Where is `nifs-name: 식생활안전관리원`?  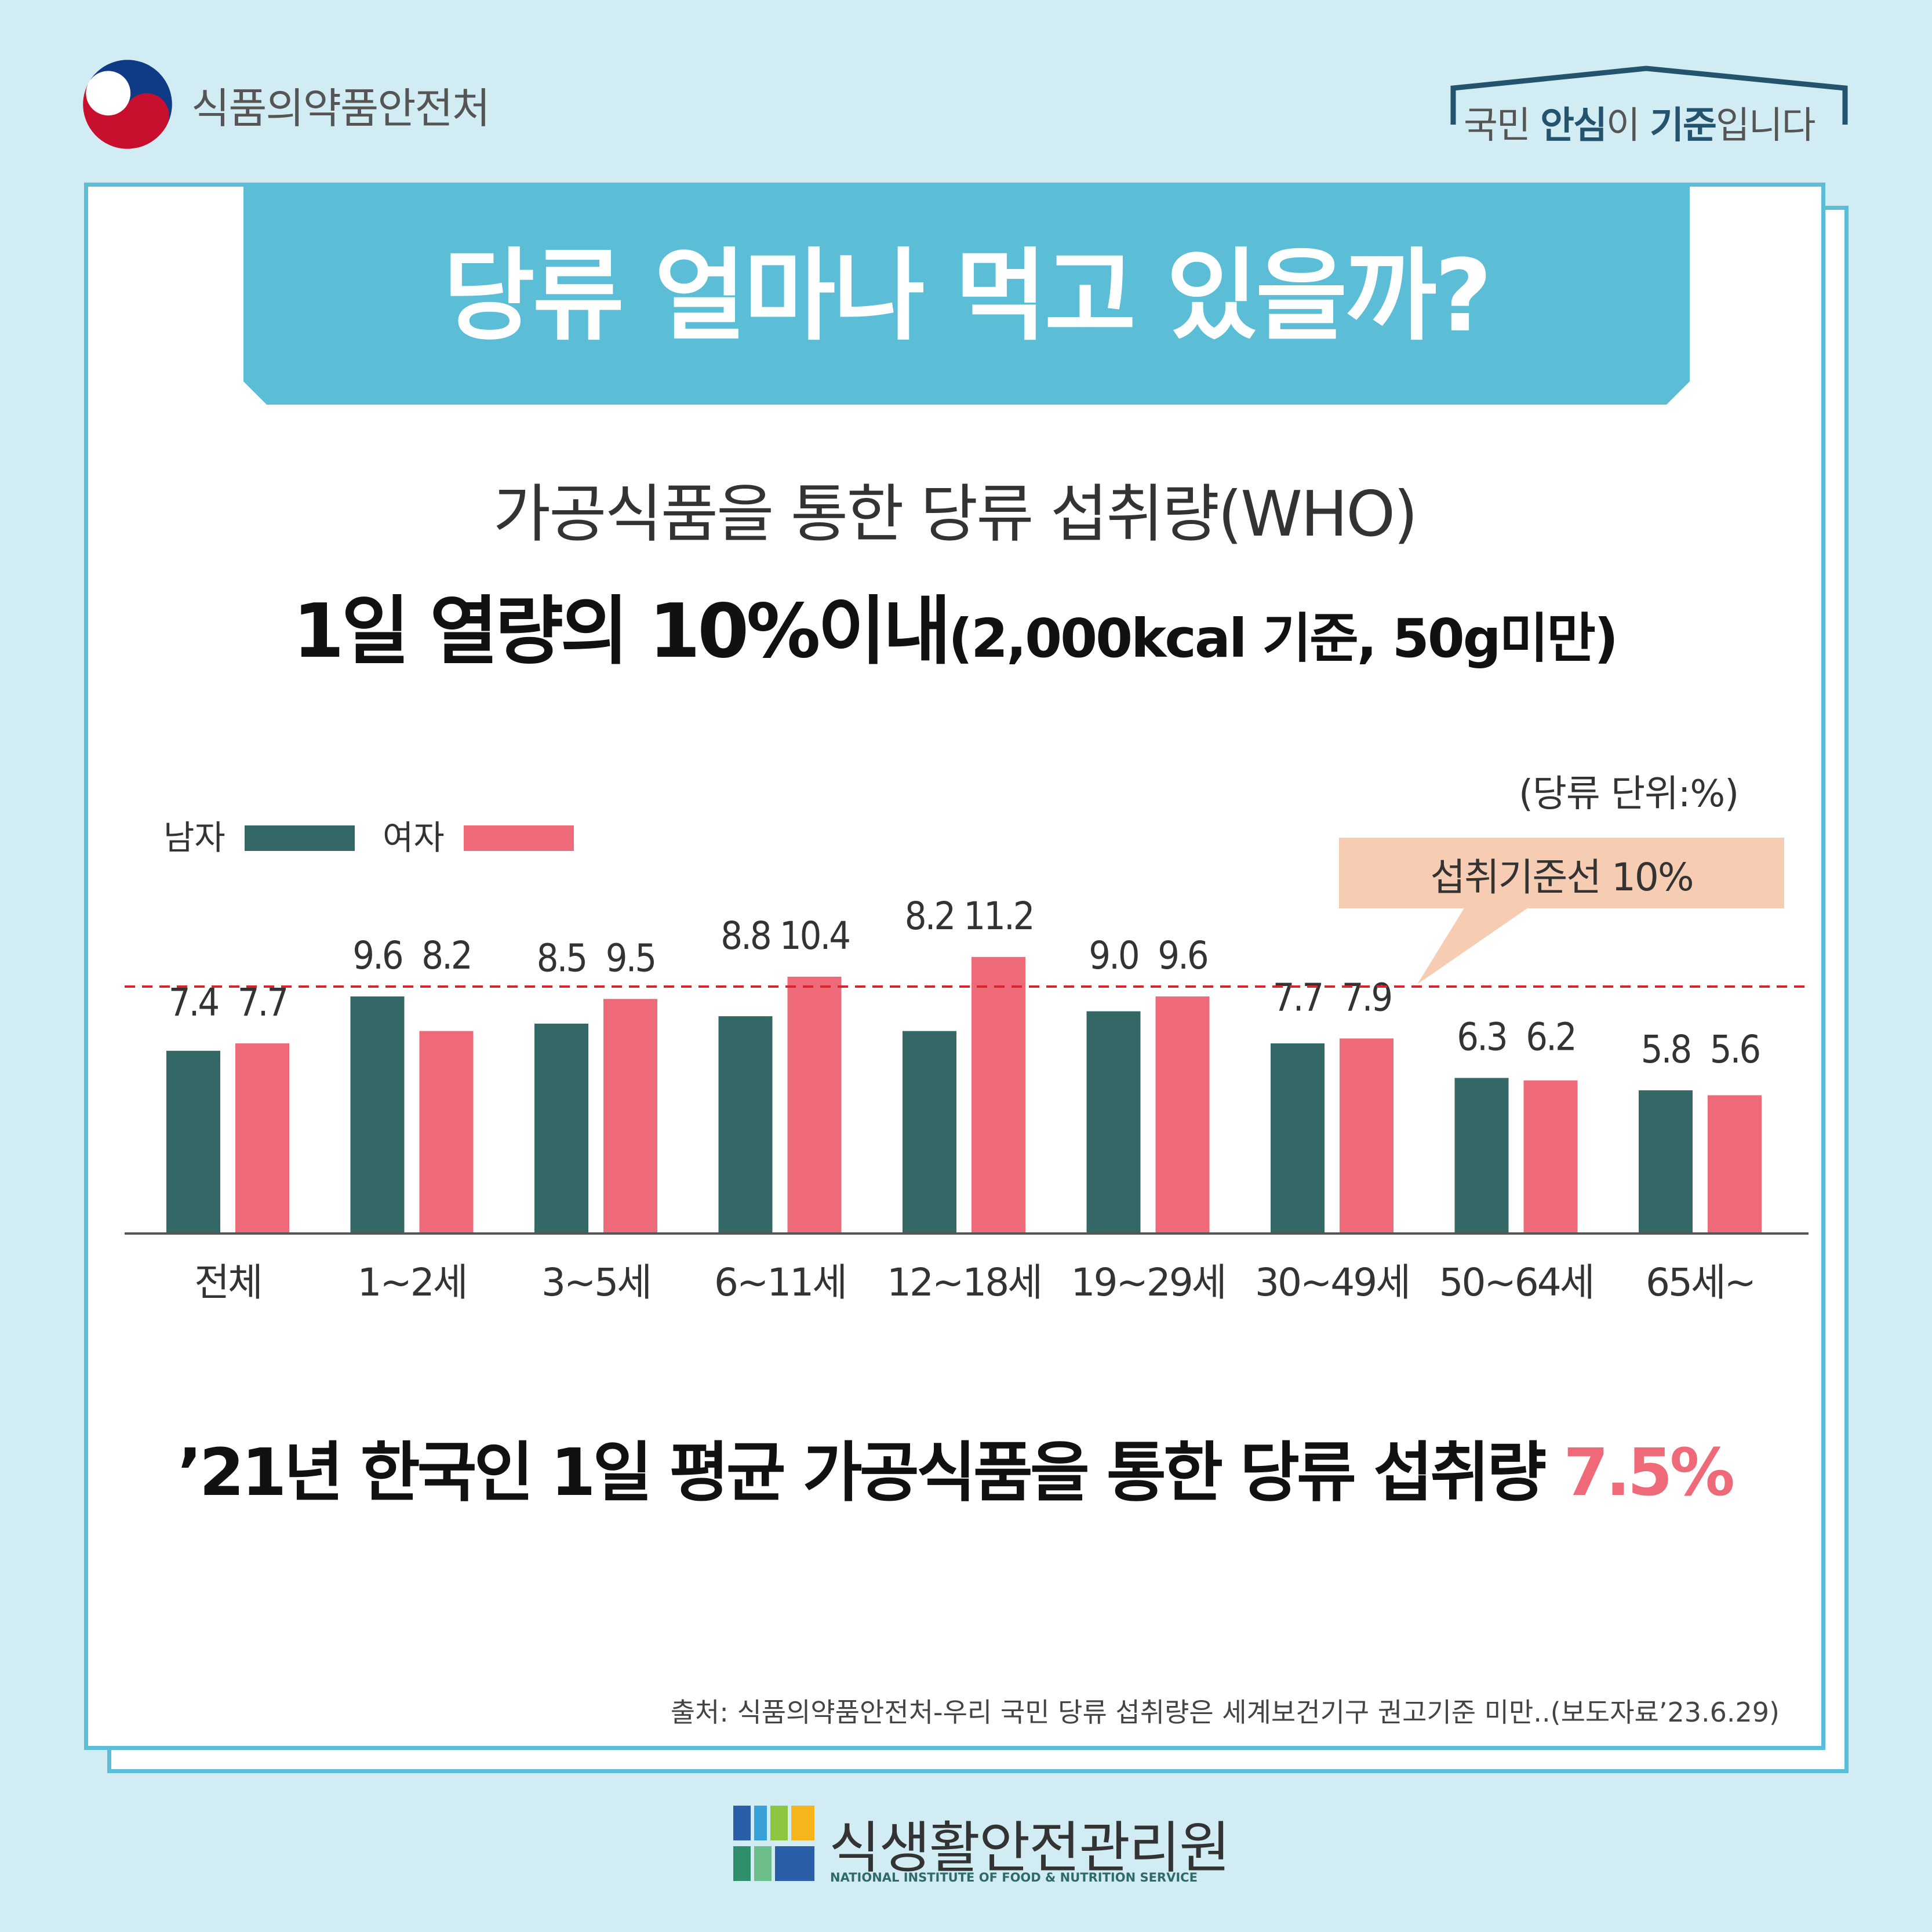 nifs-name: 식생활안전관리원 is located at coordinates (1030, 1847).